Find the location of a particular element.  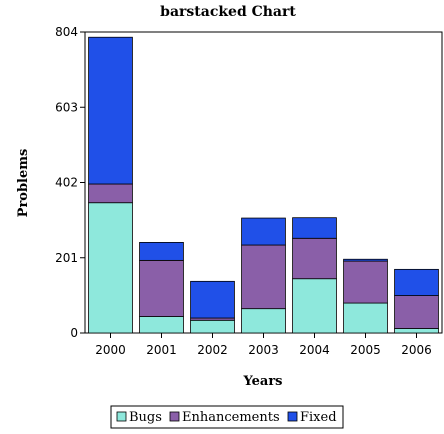

y-tick-label: 804 is located at coordinates (66, 32).